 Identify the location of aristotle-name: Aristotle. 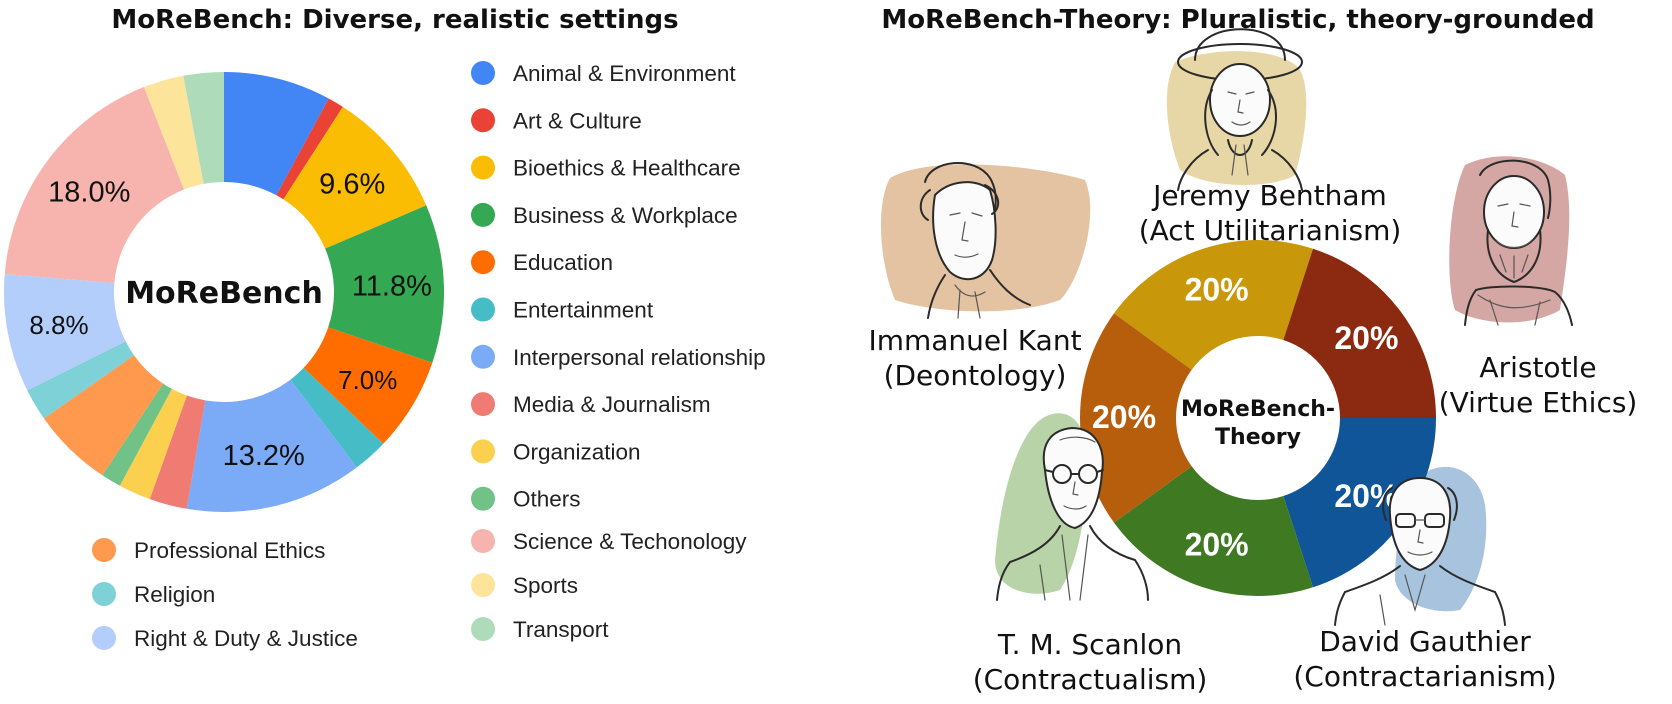
(1537, 367).